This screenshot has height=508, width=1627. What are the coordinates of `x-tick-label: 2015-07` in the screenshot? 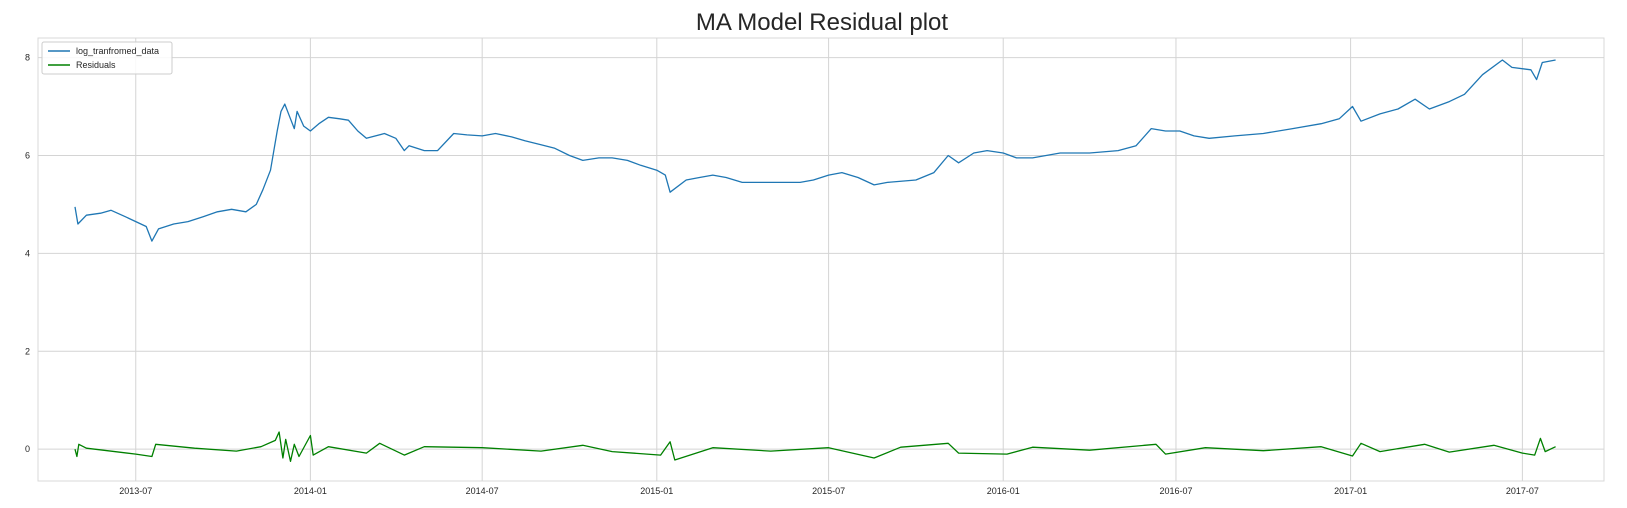 It's located at (828, 491).